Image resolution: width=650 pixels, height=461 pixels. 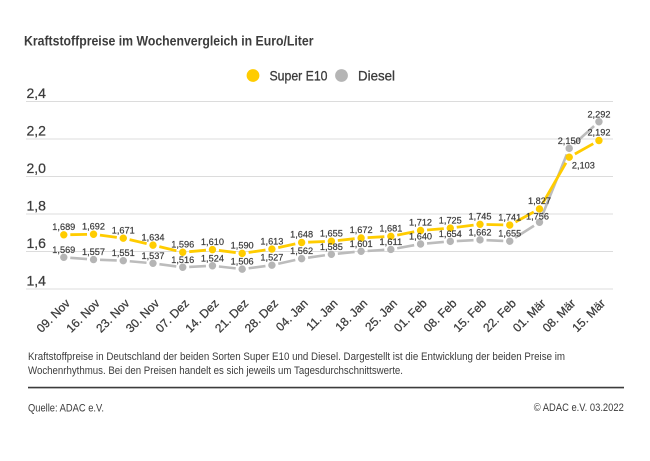 What do you see at coordinates (539, 201) in the screenshot?
I see `svg-text: 1,827` at bounding box center [539, 201].